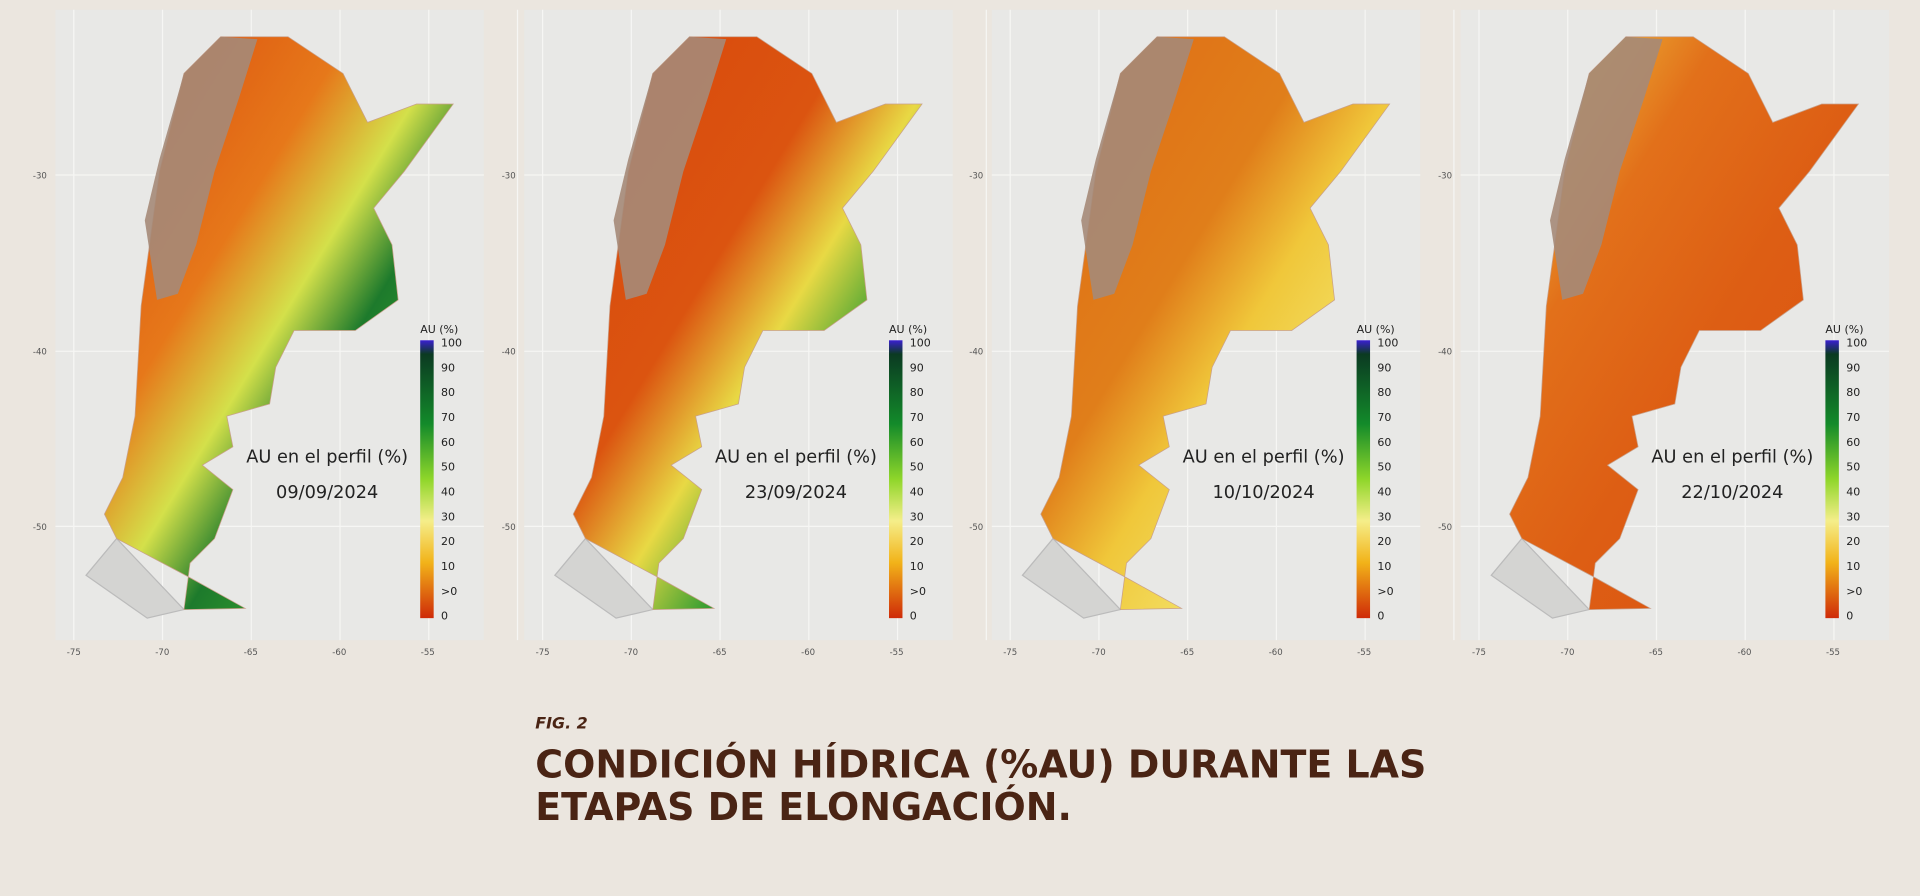 The image size is (1920, 896). Describe the element at coordinates (796, 493) in the screenshot. I see `map-date: 23/09/2024` at that location.